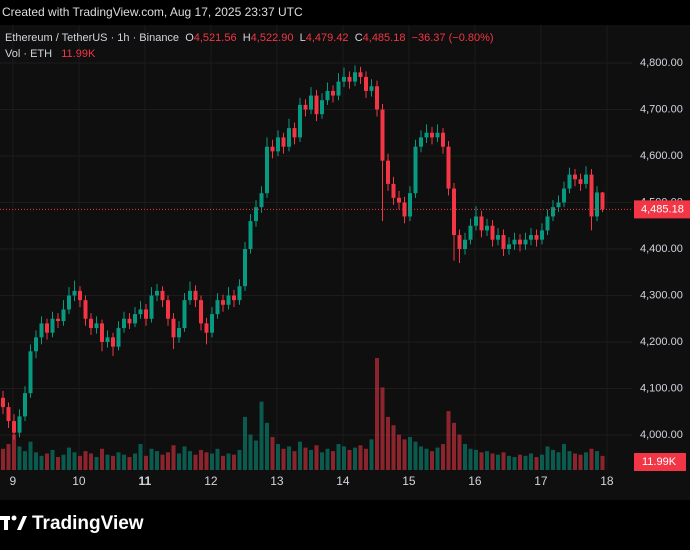 The width and height of the screenshot is (690, 550). What do you see at coordinates (661, 295) in the screenshot?
I see `y-tick-label: 4,300.00` at bounding box center [661, 295].